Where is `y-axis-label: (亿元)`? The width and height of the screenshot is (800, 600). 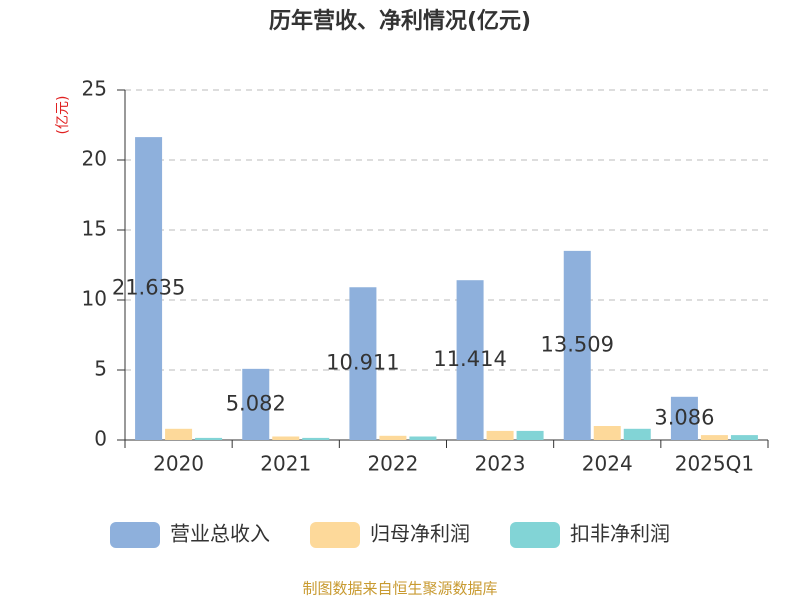
y-axis-label: (亿元) is located at coordinates (63, 115).